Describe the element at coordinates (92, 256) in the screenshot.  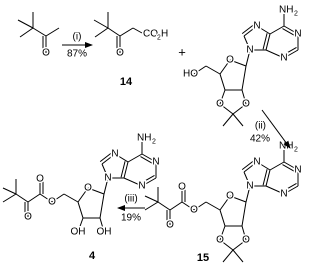
I see `compound-number: 4` at that location.